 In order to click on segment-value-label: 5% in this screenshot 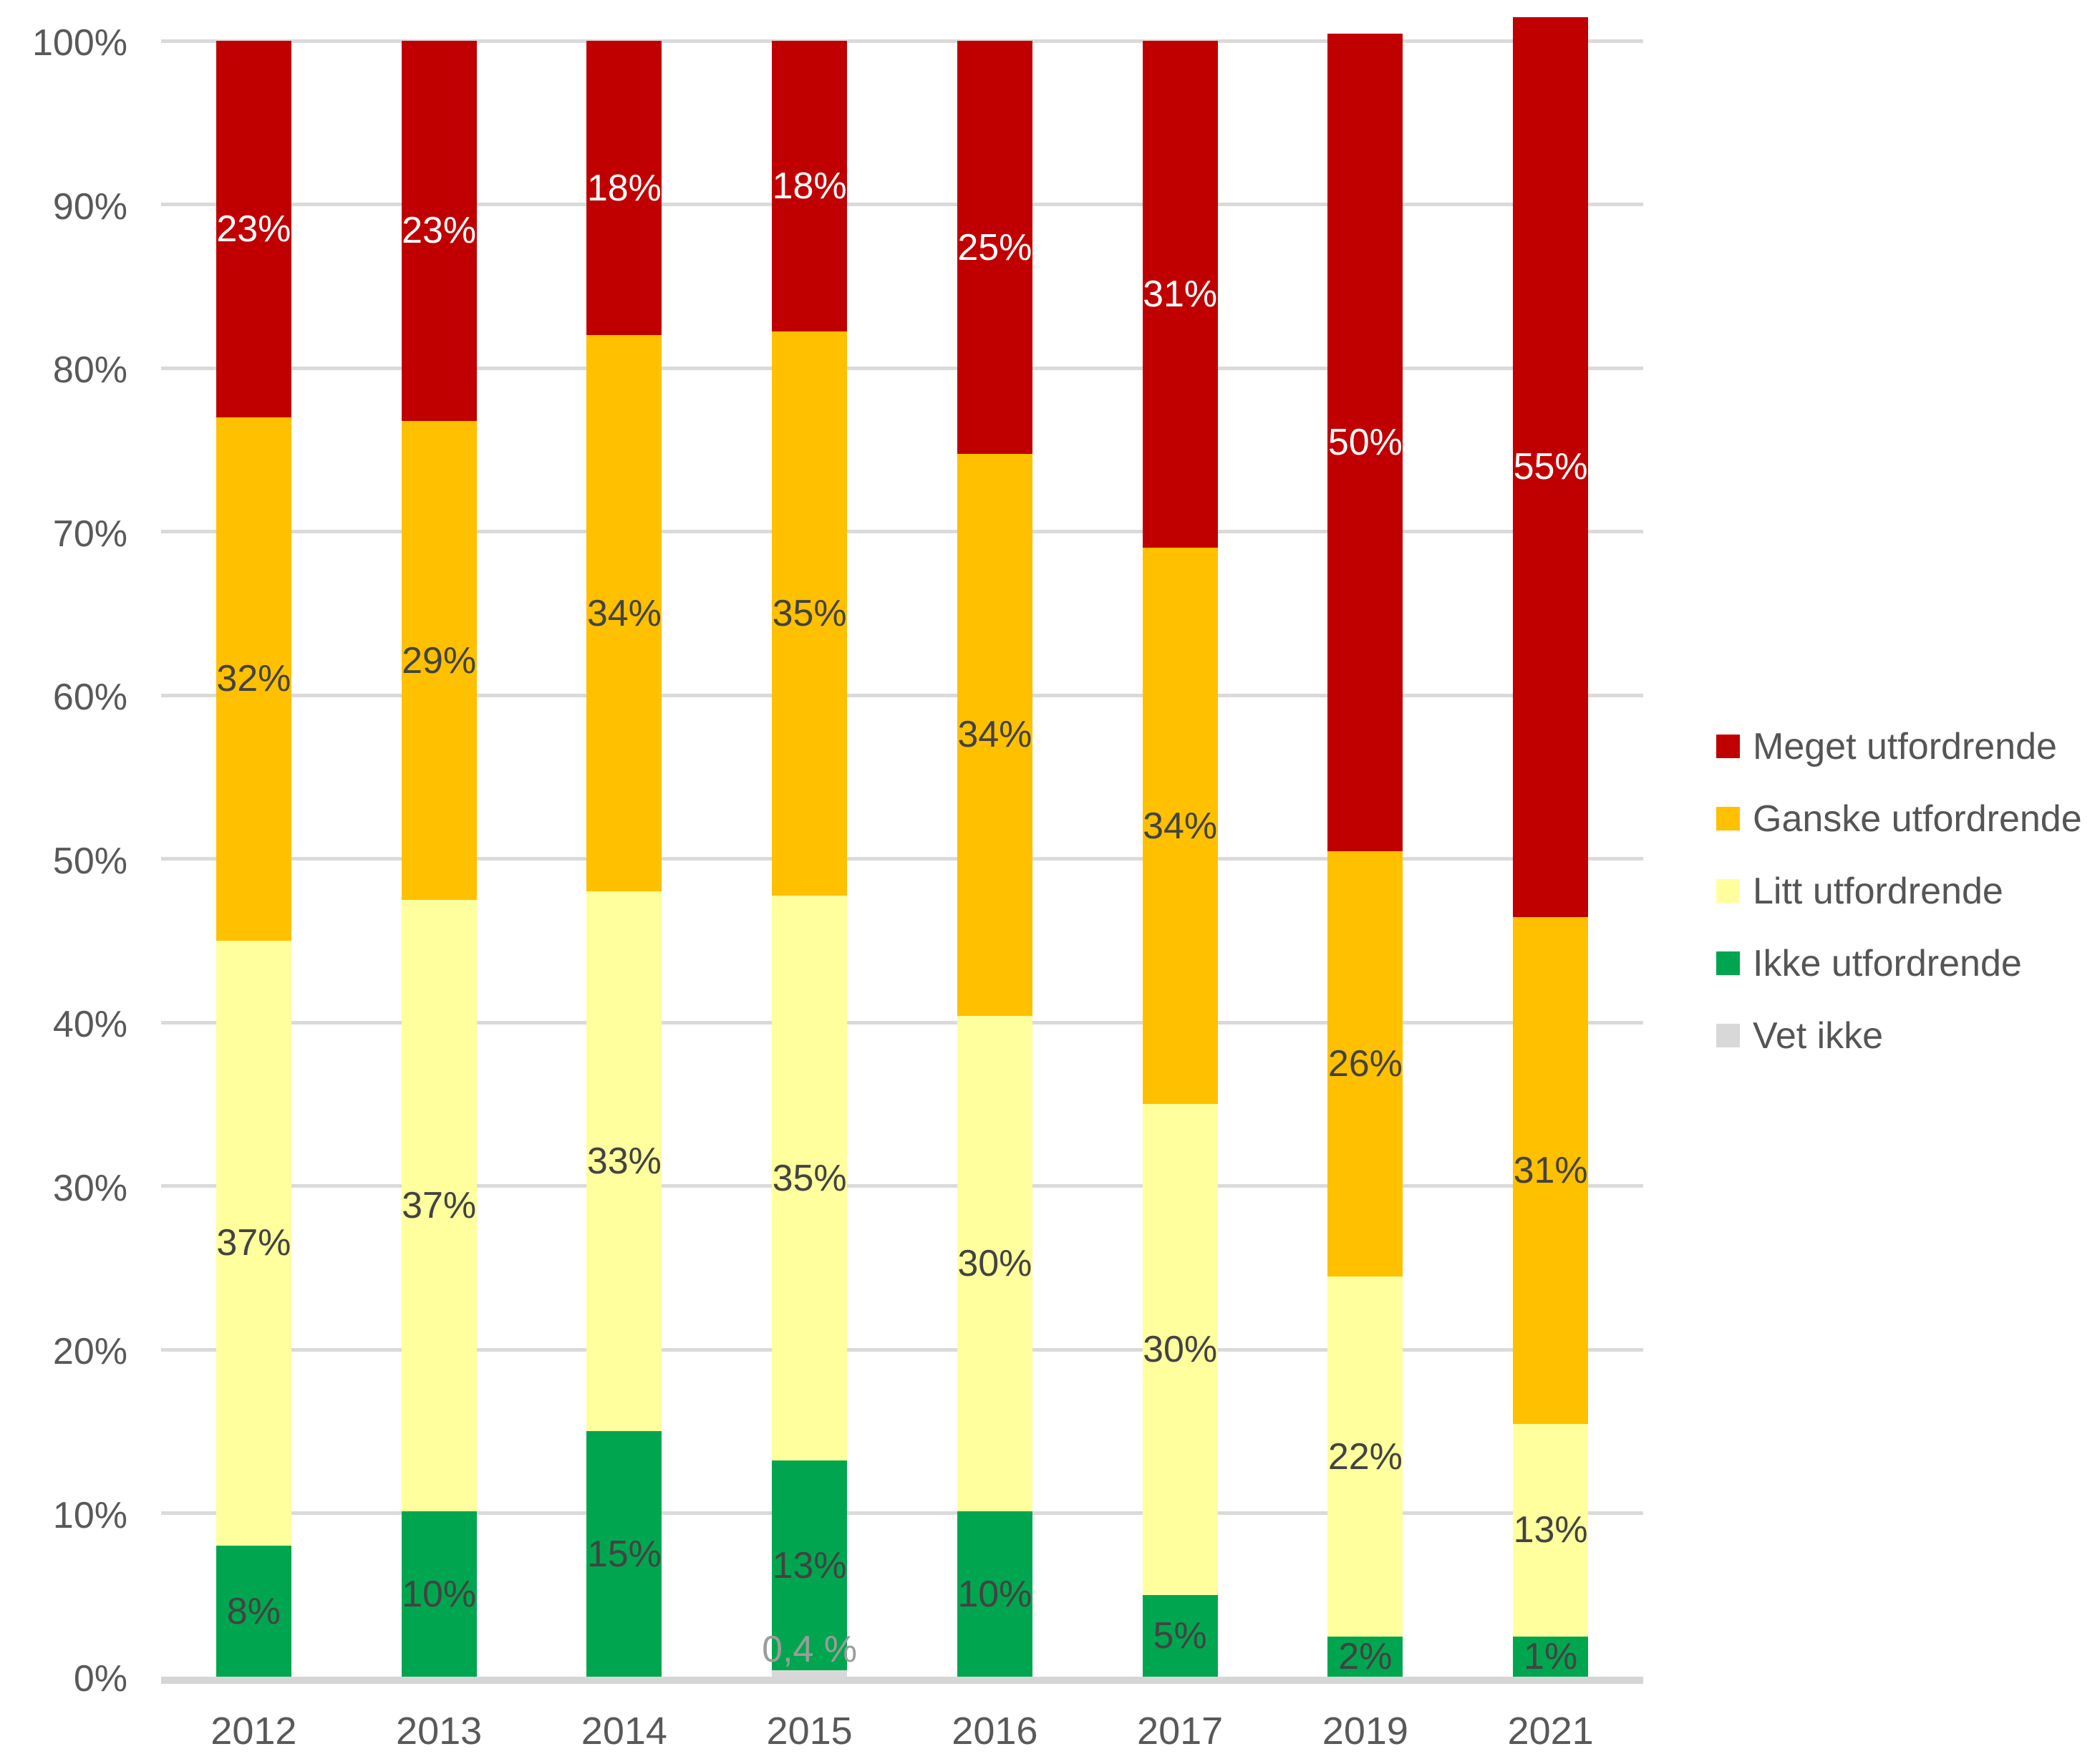, I will do `click(1180, 1636)`.